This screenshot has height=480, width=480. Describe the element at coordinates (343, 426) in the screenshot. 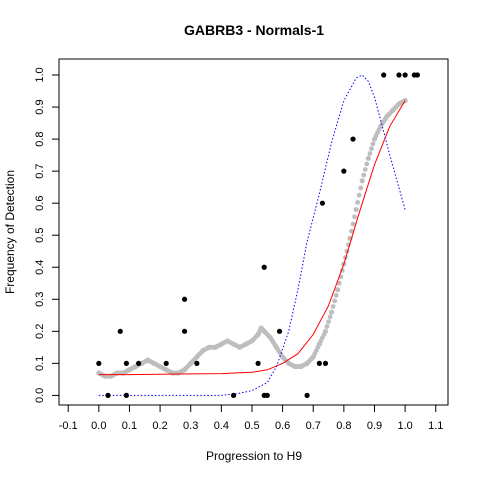

I see `x-tick-label: 0.8` at that location.